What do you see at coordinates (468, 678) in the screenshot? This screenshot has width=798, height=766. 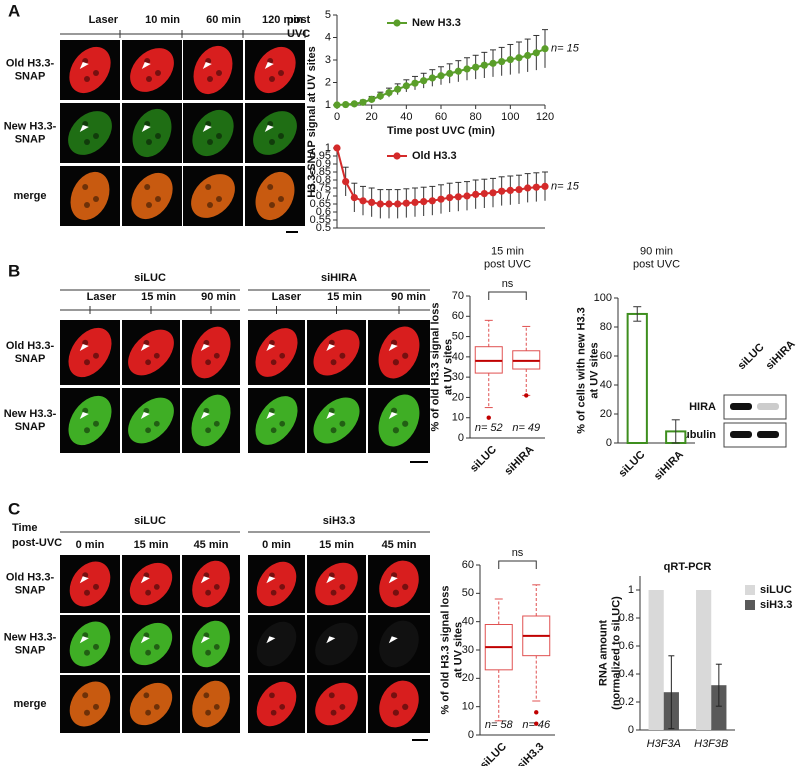 I see `y-tick-label: 20` at bounding box center [468, 678].